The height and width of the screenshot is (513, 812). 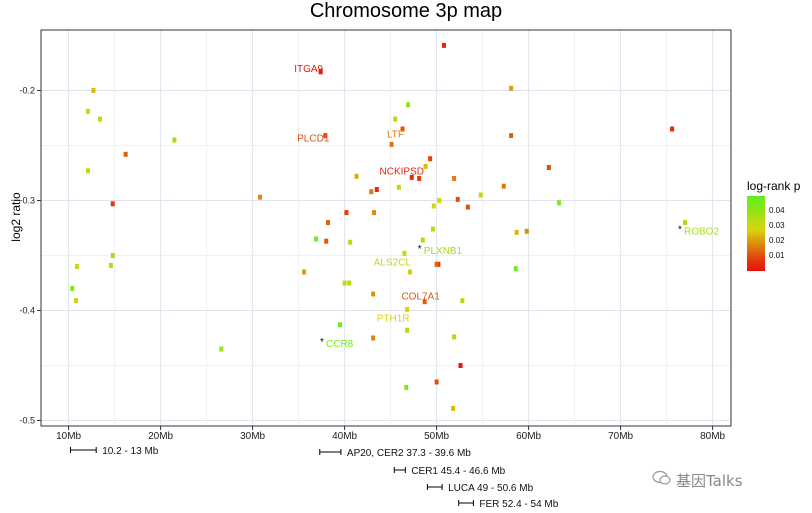 I want to click on x-tick-label: 30Mb, so click(x=252, y=436).